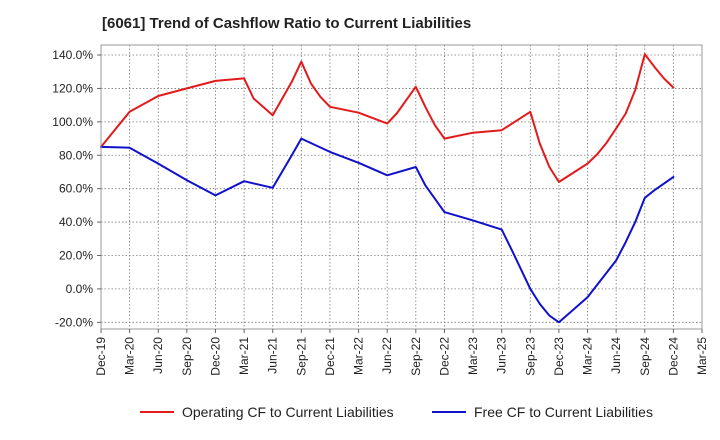 The height and width of the screenshot is (440, 720). What do you see at coordinates (559, 356) in the screenshot?
I see `x-tick-label: Dec-23` at bounding box center [559, 356].